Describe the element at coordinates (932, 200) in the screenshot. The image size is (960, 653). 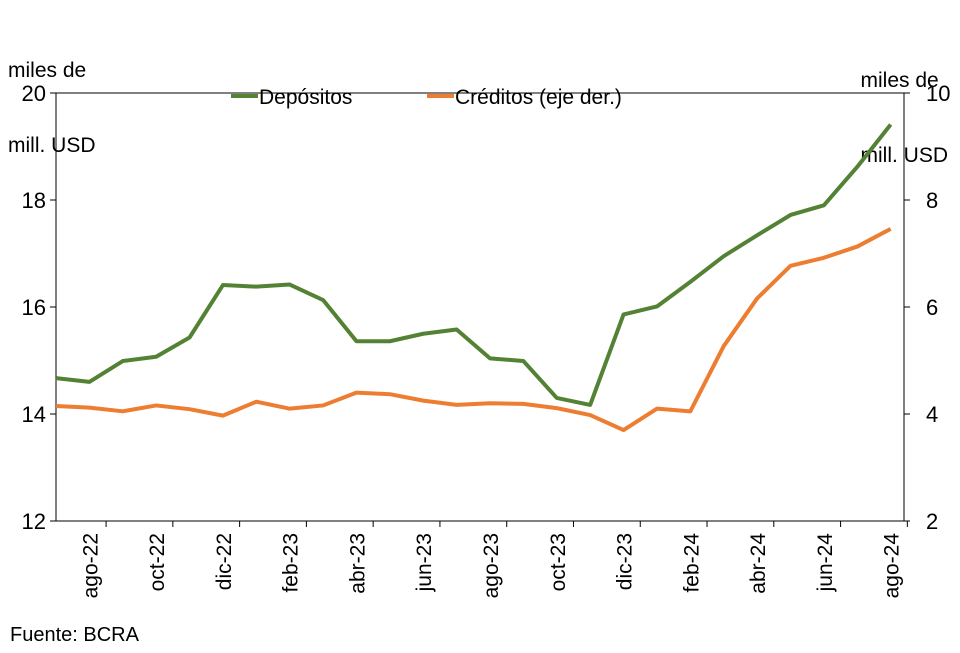
I see `right-y-tick-label: 8` at that location.